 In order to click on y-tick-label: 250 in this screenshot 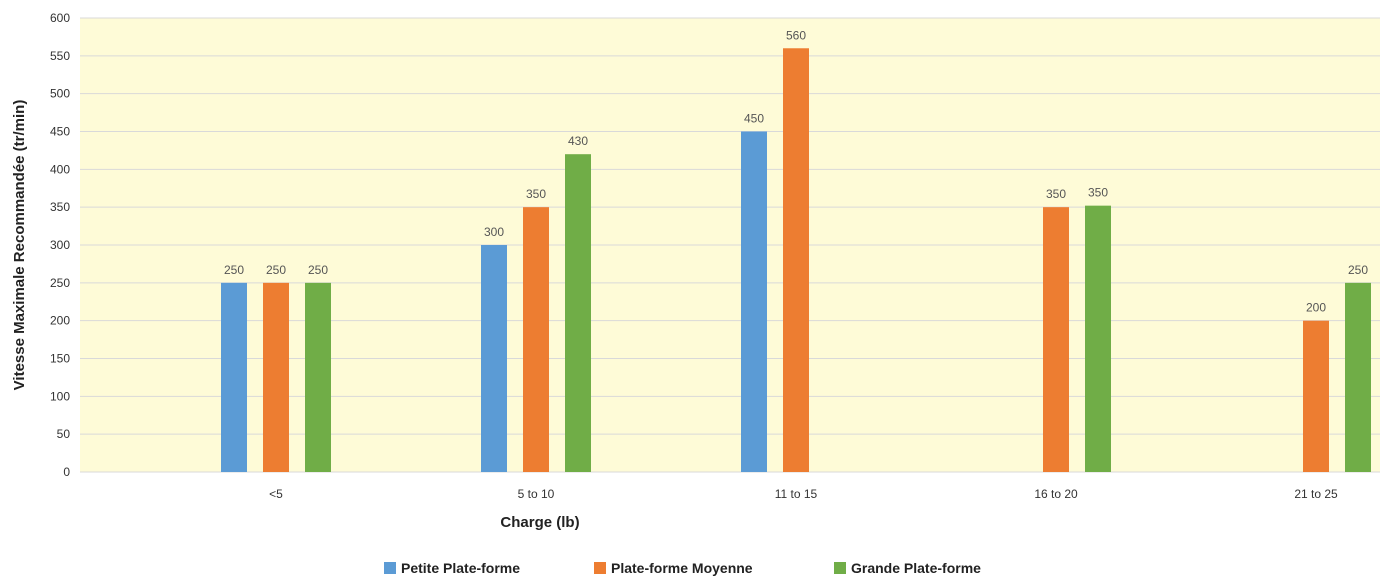, I will do `click(60, 283)`.